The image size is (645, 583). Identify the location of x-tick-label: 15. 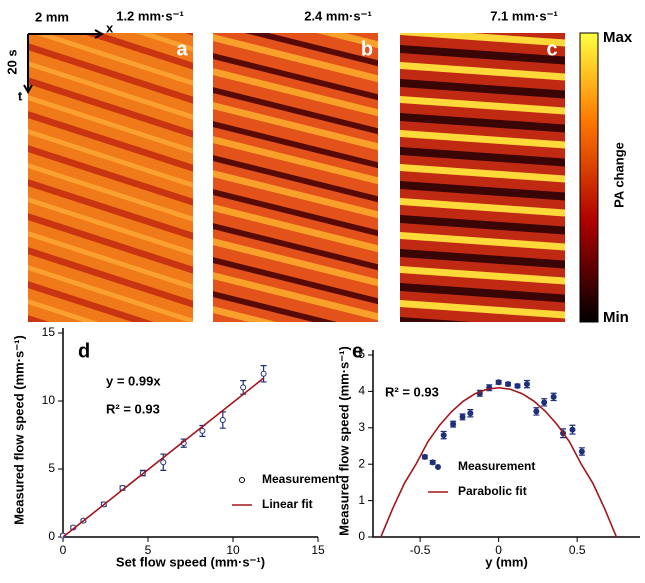
(318, 550).